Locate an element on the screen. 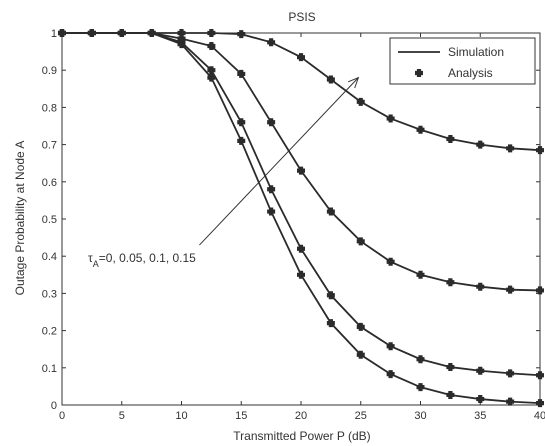  y-tick-label: 0.3 is located at coordinates (49, 294).